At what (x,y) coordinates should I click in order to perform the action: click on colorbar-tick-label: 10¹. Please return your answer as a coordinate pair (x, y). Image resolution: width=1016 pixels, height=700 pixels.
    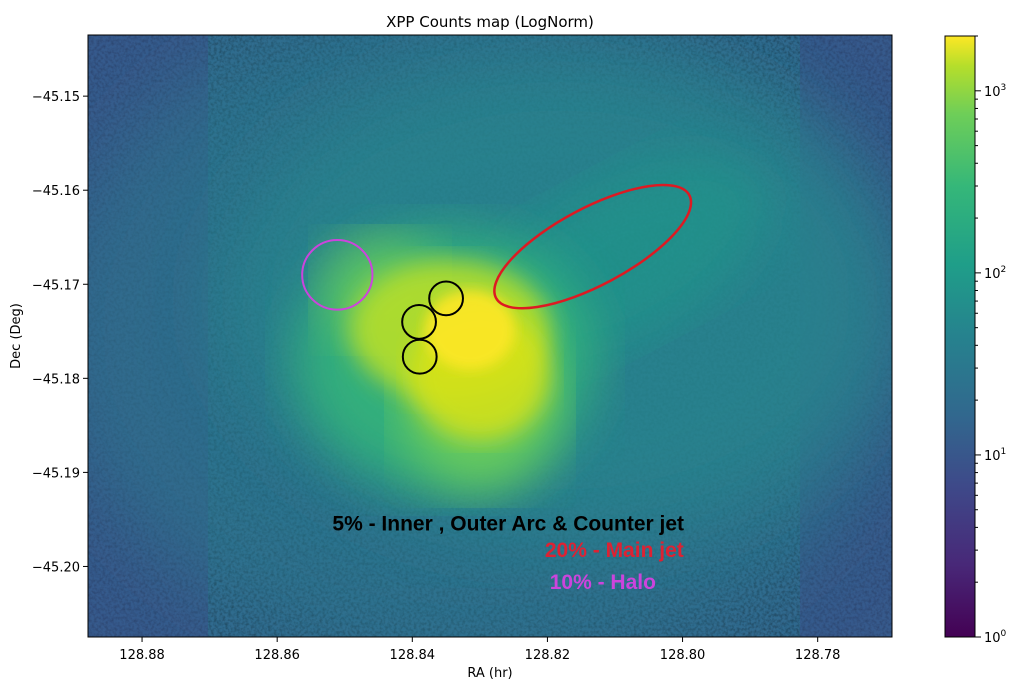
    Looking at the image, I should click on (995, 455).